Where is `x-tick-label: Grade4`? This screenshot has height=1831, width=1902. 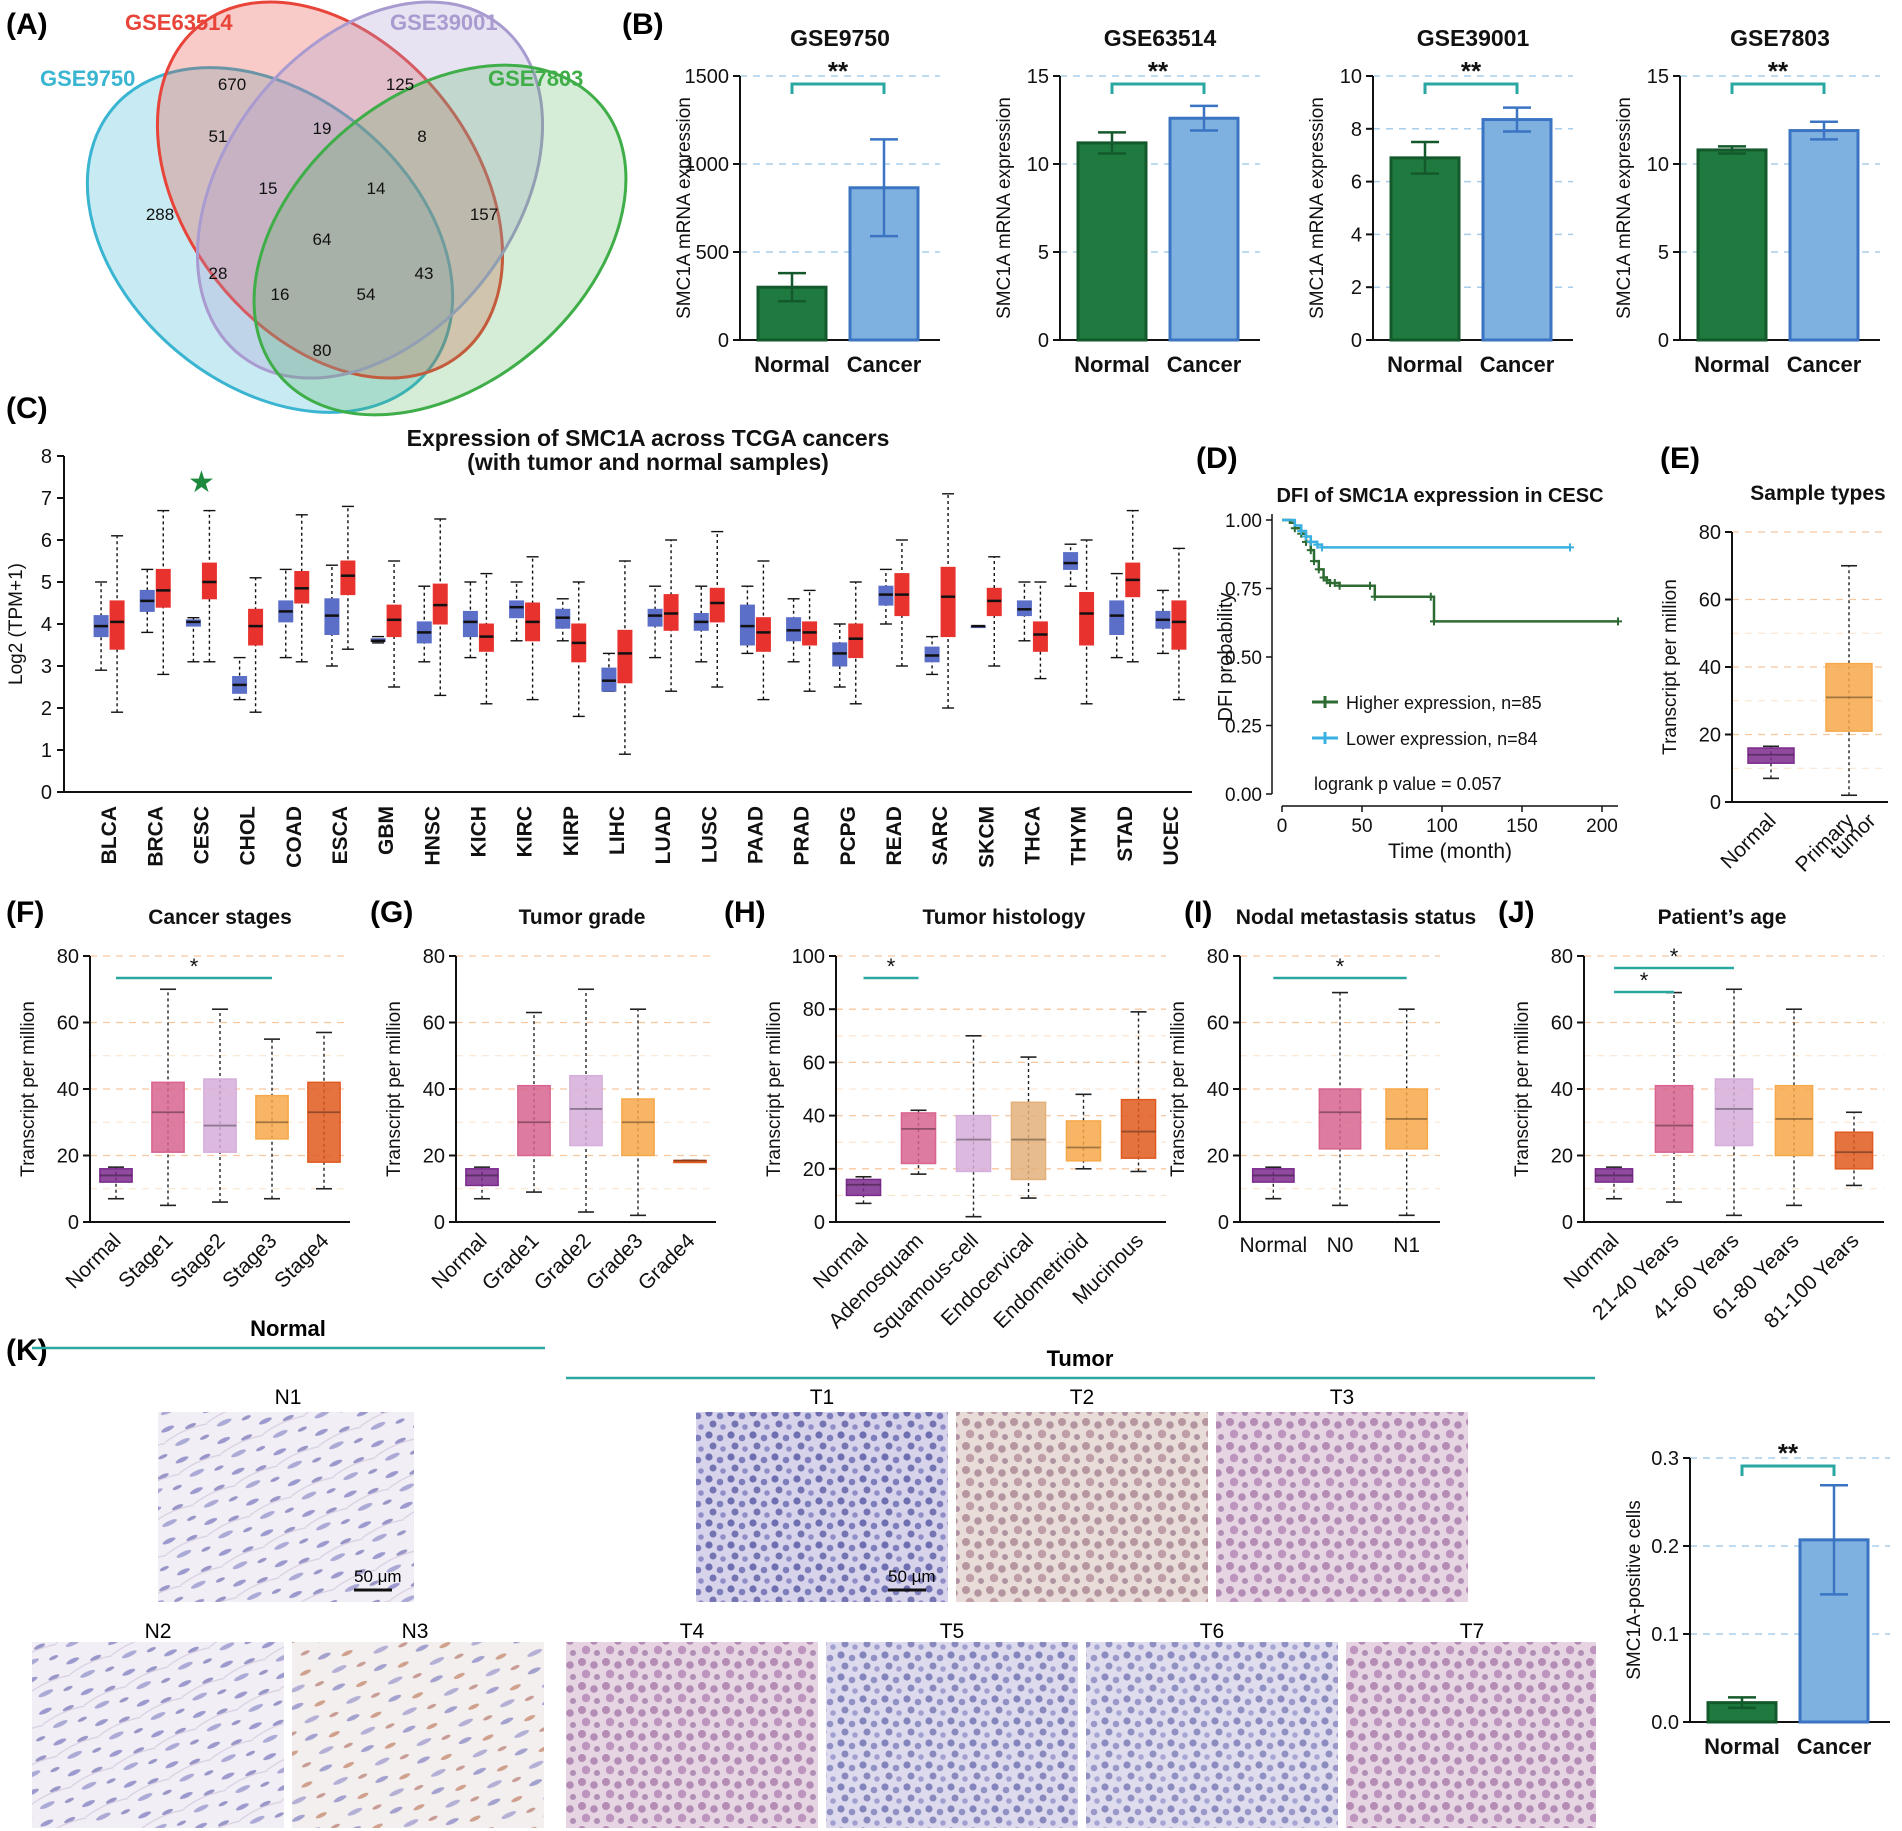
x-tick-label: Grade4 is located at coordinates (667, 1262).